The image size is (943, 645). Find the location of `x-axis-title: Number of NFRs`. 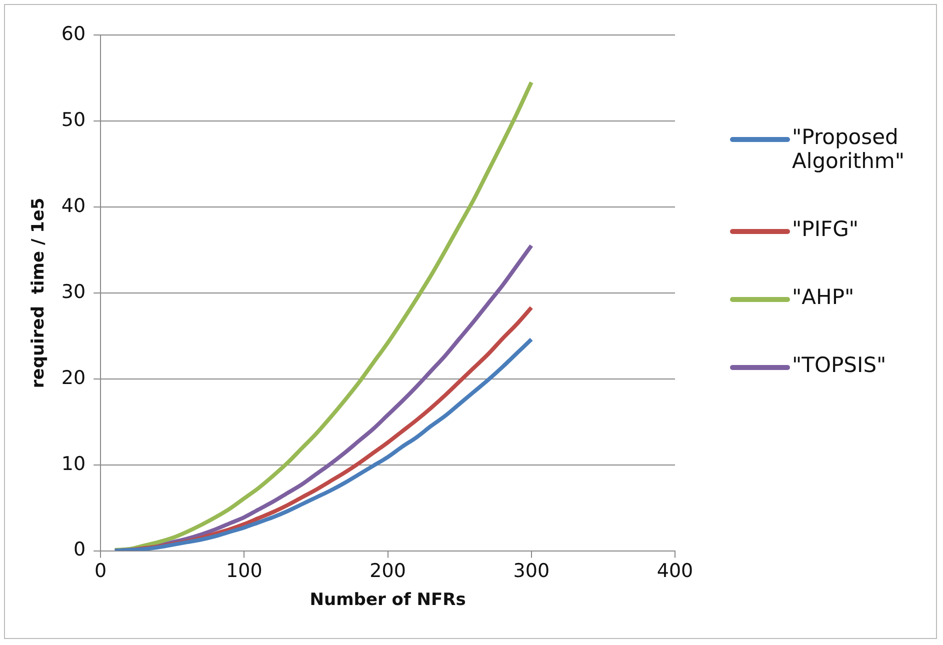

x-axis-title: Number of NFRs is located at coordinates (388, 600).